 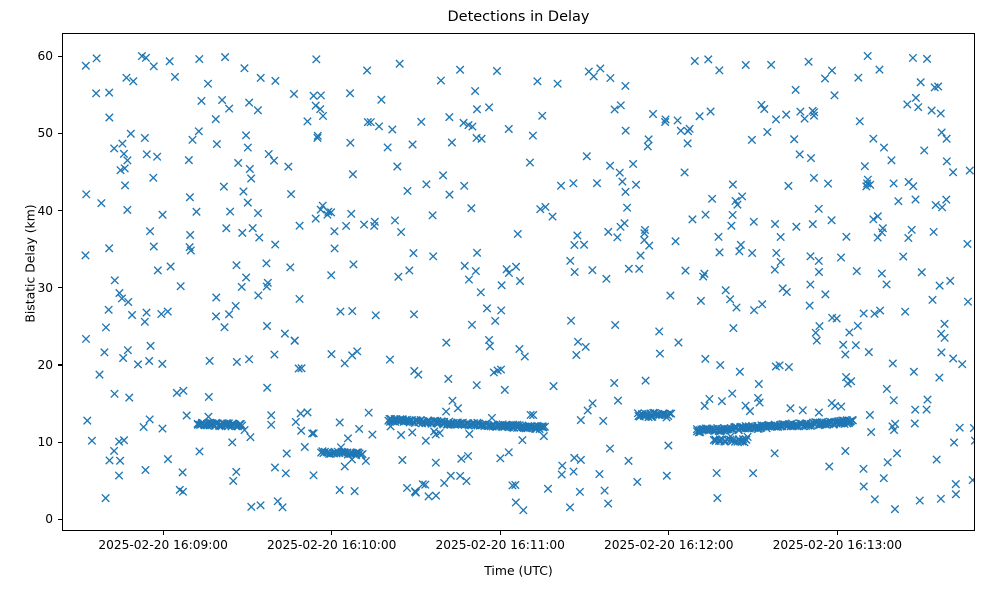 I want to click on y-tick-label: 50, so click(x=45, y=133).